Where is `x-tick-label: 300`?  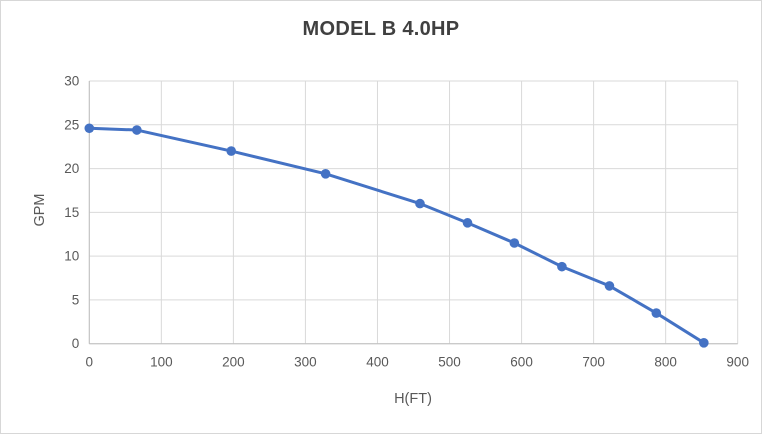
x-tick-label: 300 is located at coordinates (305, 362).